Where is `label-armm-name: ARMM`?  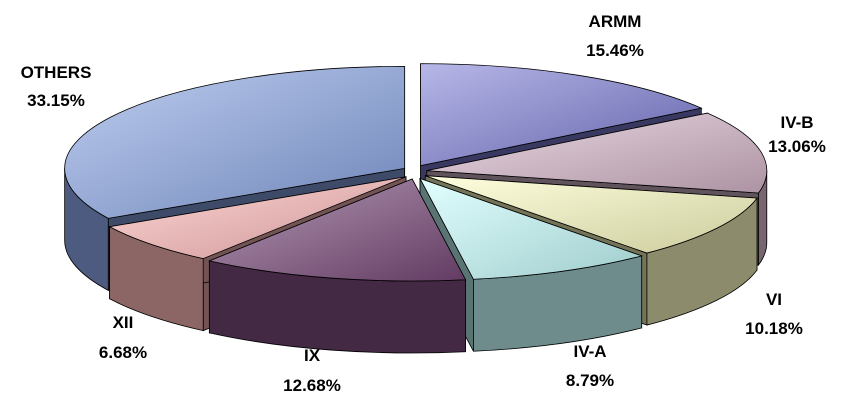 label-armm-name: ARMM is located at coordinates (615, 21).